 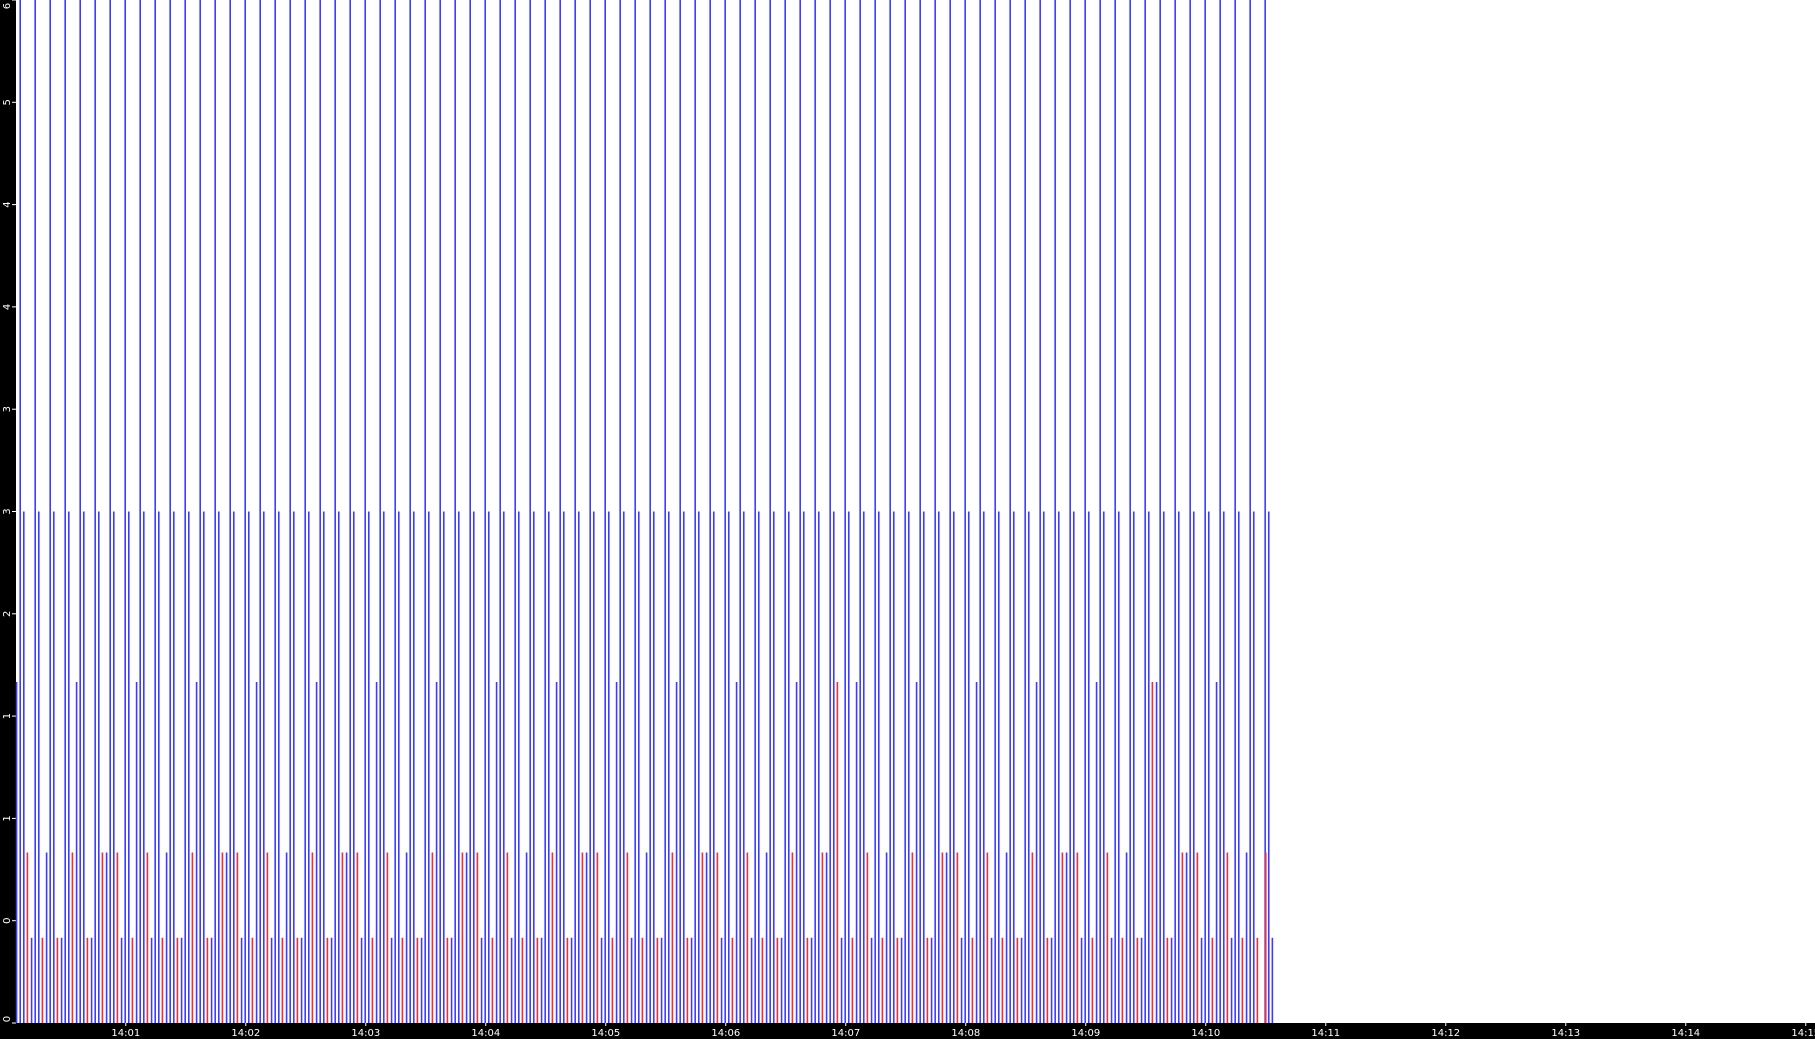 What do you see at coordinates (605, 1033) in the screenshot?
I see `x-tick-label: 14:05` at bounding box center [605, 1033].